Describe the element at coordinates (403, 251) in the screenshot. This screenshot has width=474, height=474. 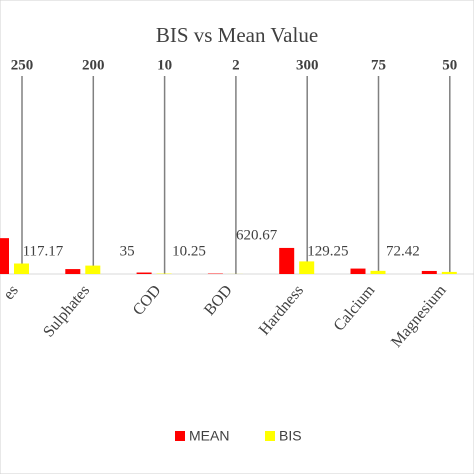
I see `data-label: 72.42` at that location.